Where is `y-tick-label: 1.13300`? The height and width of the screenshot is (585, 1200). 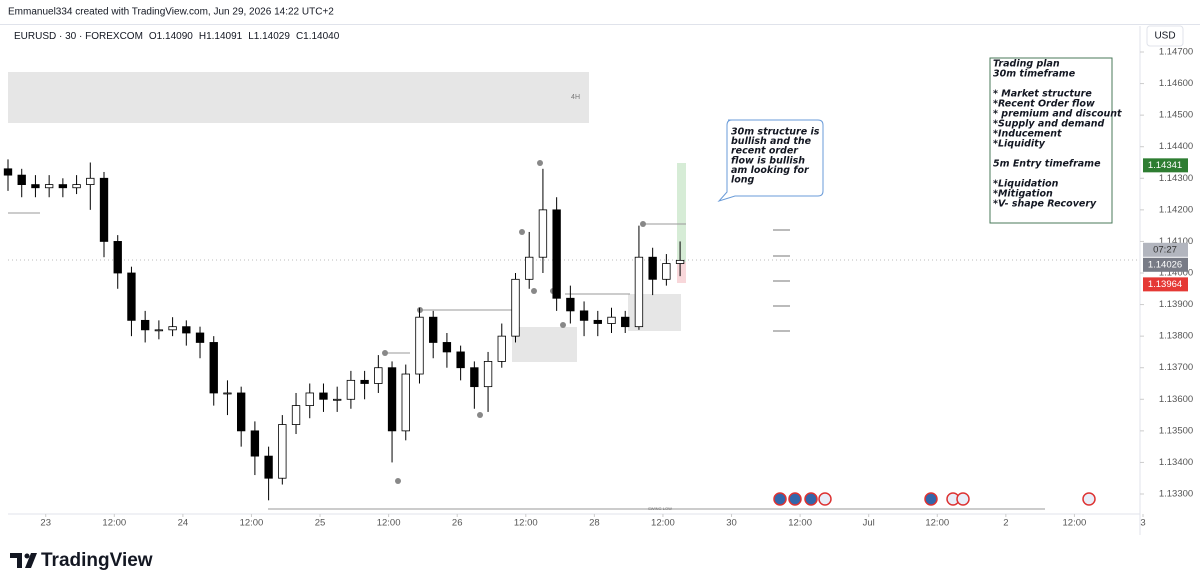
y-tick-label: 1.13300 is located at coordinates (1176, 494).